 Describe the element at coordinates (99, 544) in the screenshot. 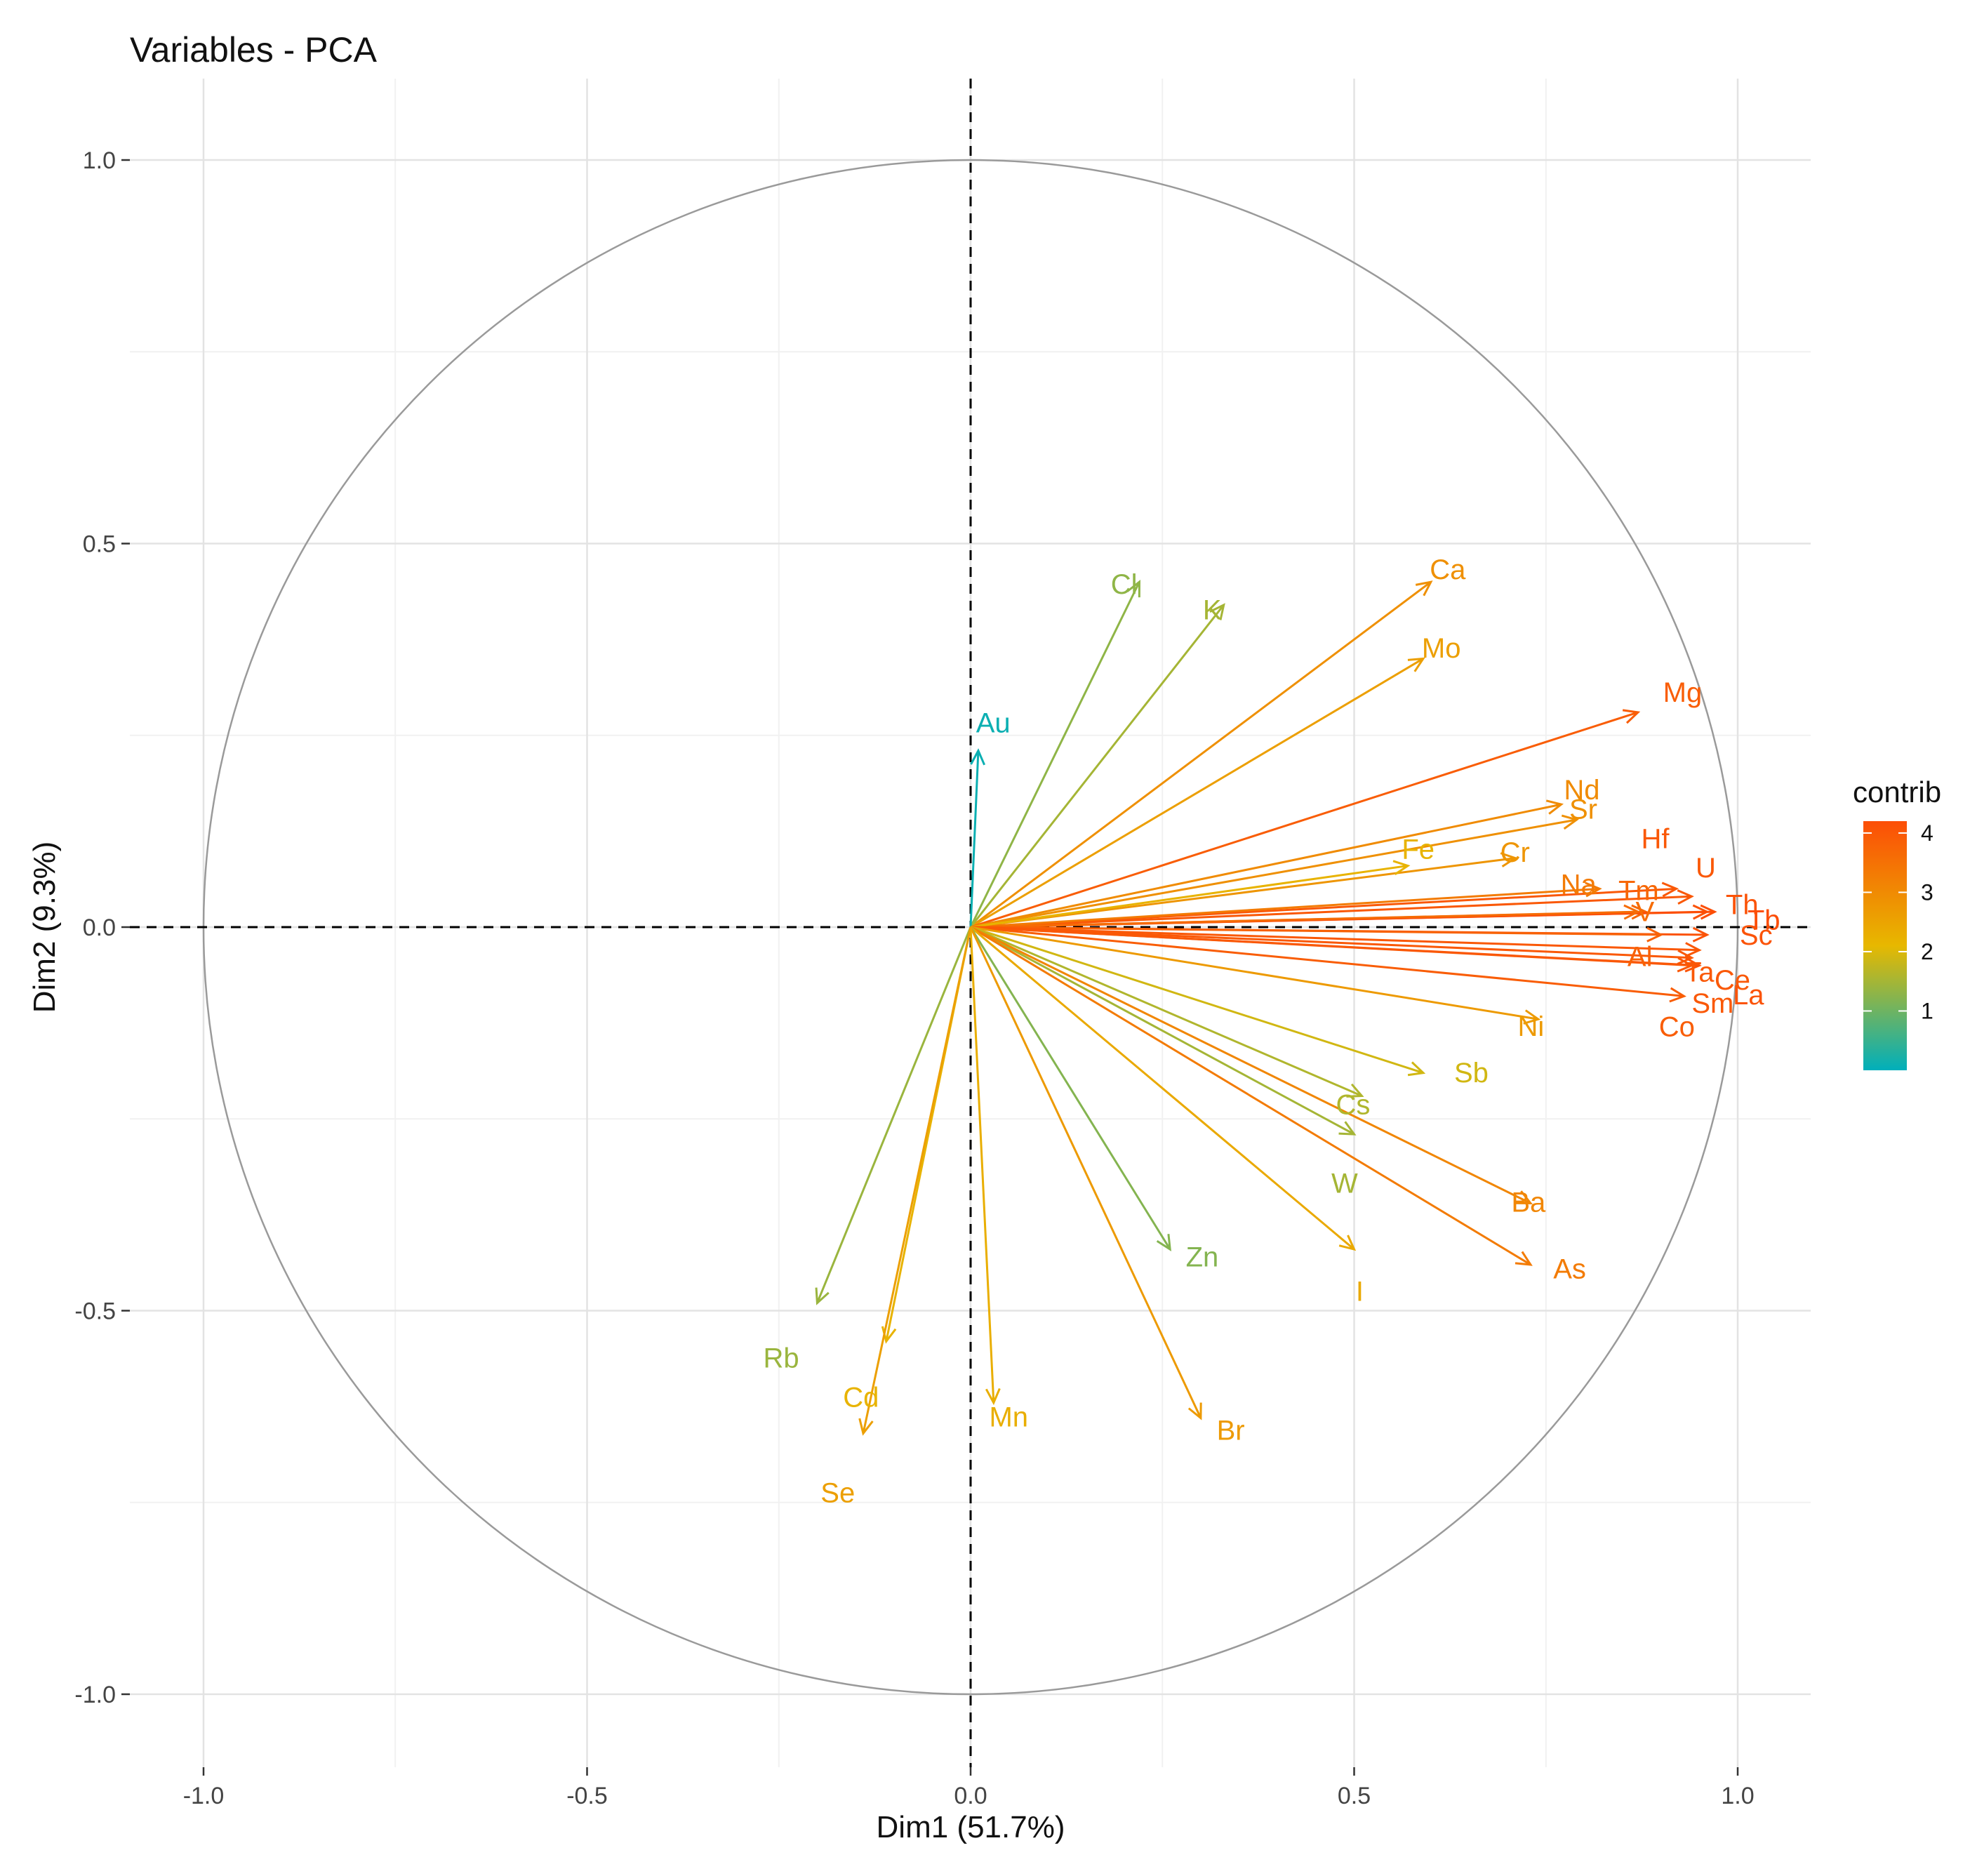

I see `y-tick-label: 0.5` at that location.